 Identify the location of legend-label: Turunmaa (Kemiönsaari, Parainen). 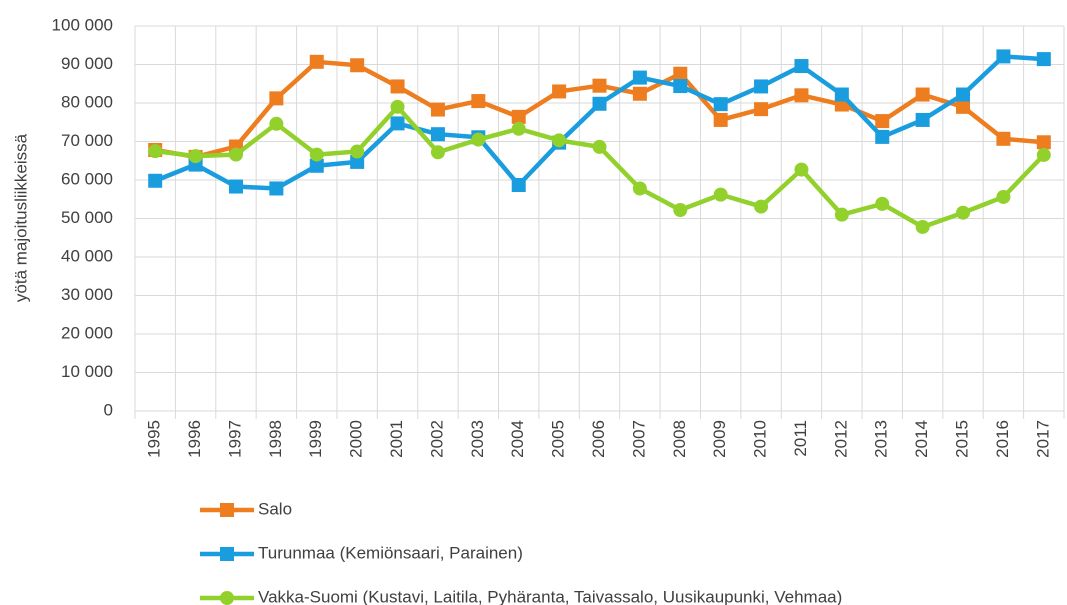
(390, 552).